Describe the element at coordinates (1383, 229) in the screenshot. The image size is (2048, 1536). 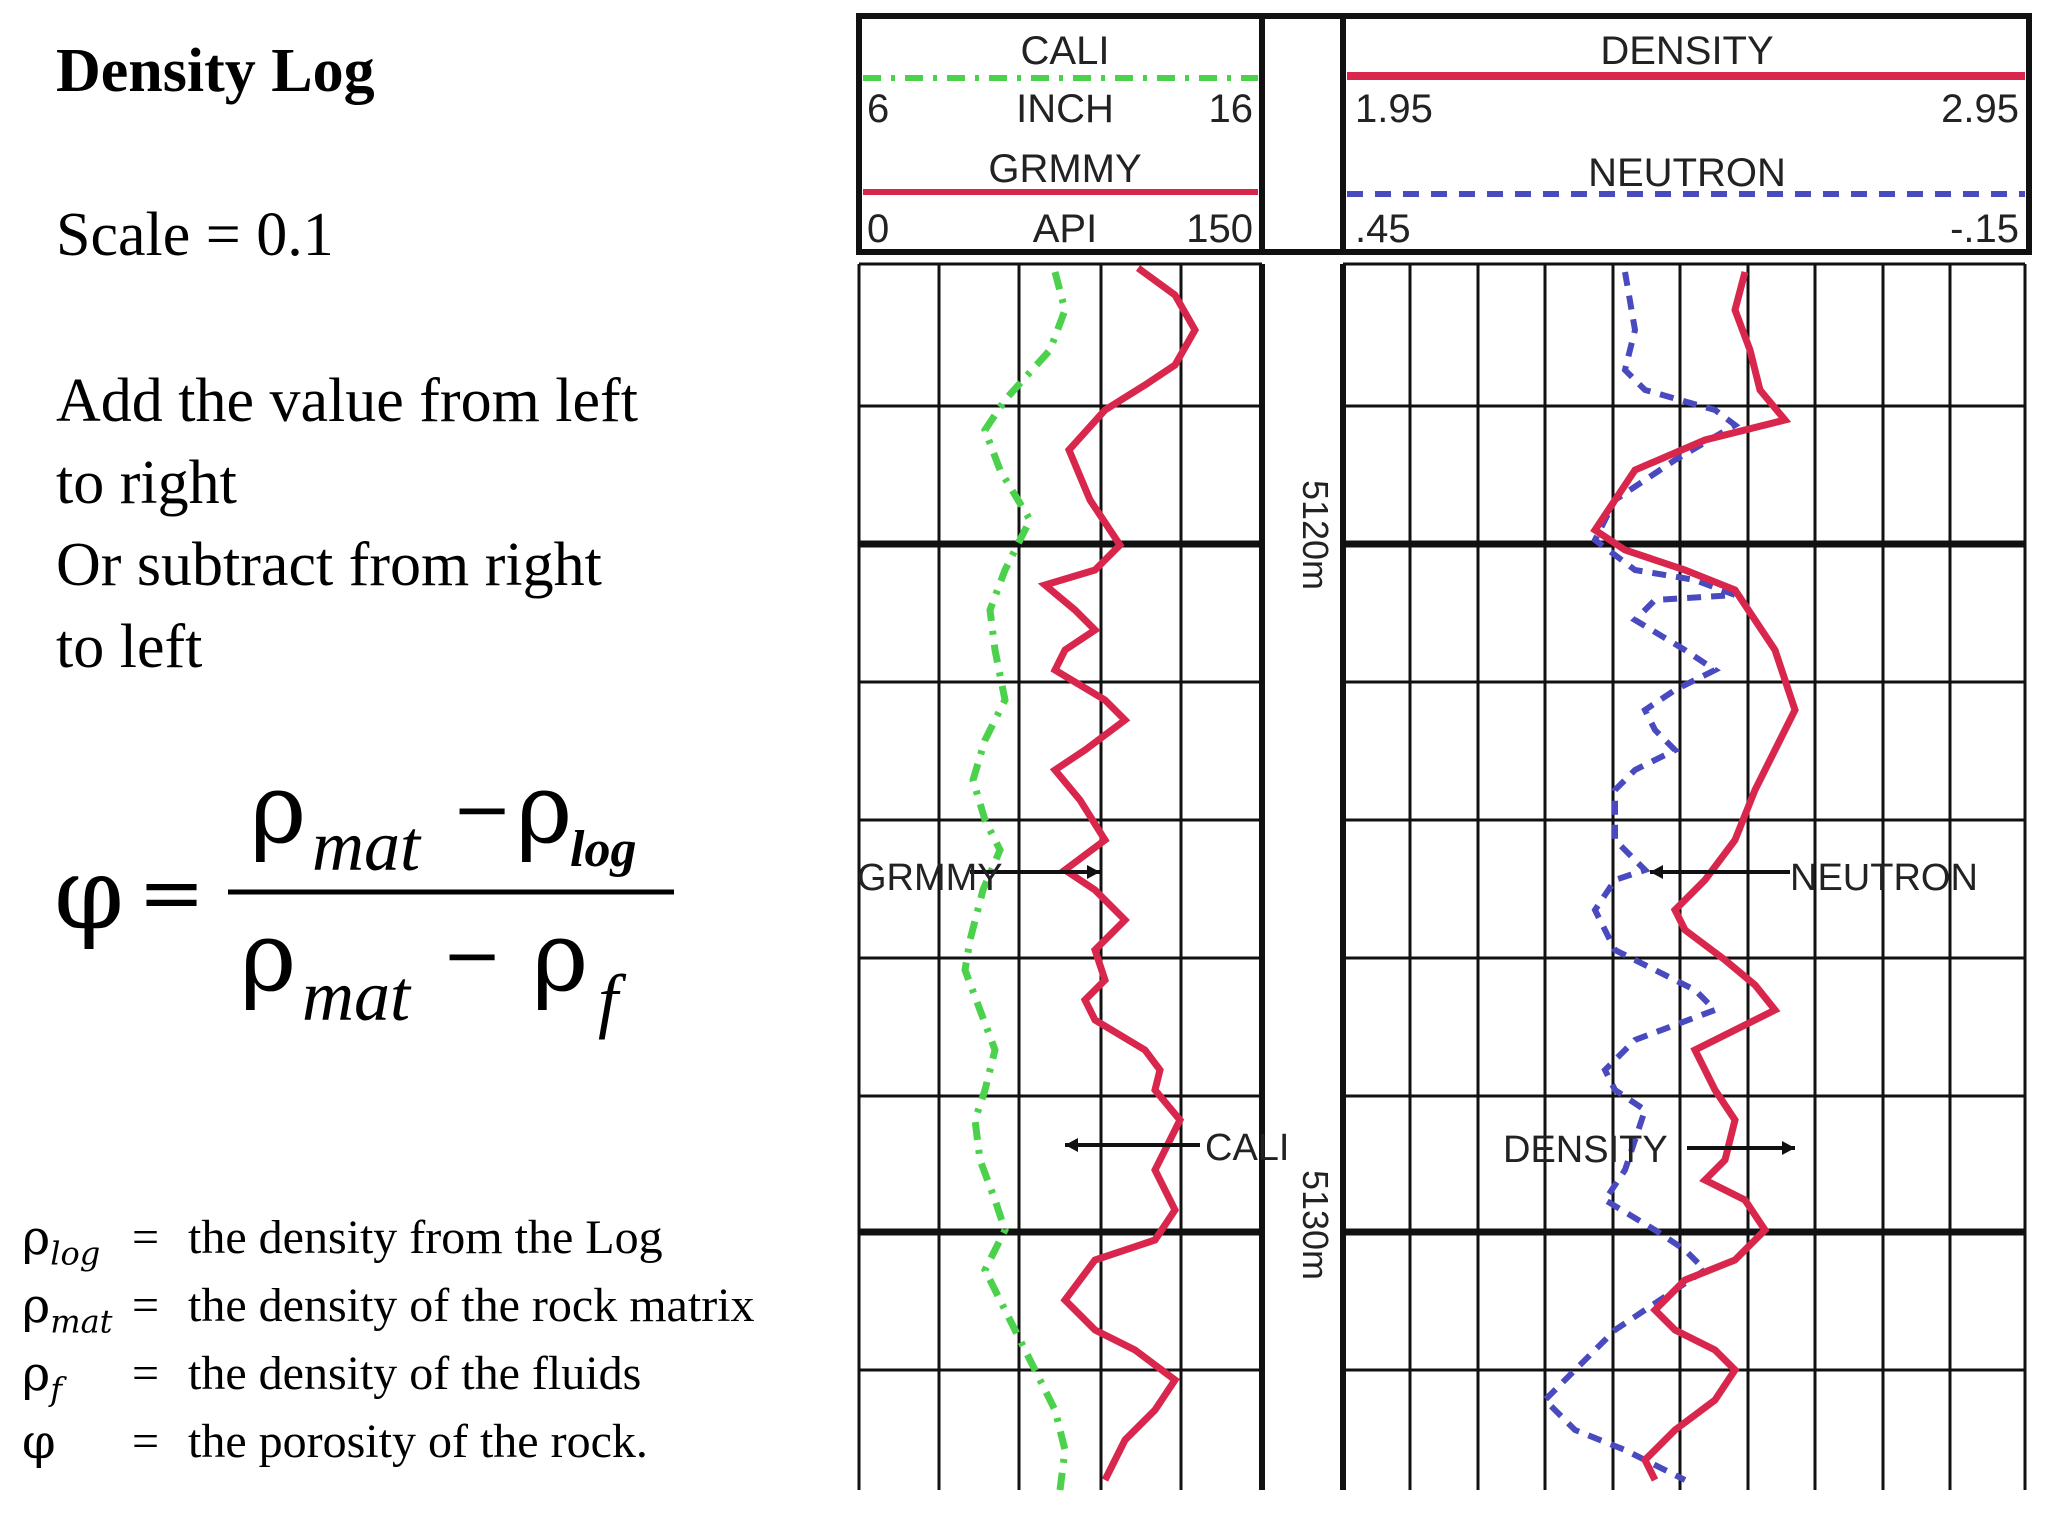
I see `neutron-min: .45` at that location.